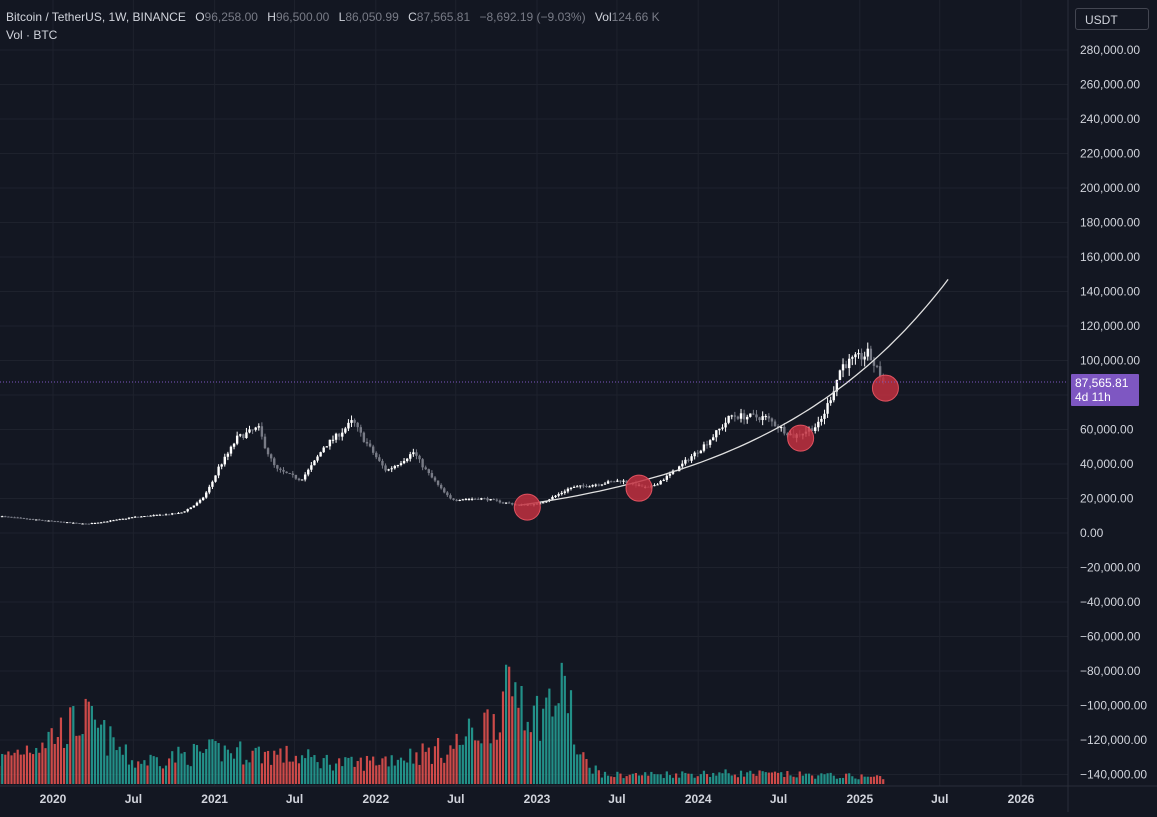 This screenshot has height=817, width=1157. I want to click on bar-countdown: 4d 11h, so click(1107, 397).